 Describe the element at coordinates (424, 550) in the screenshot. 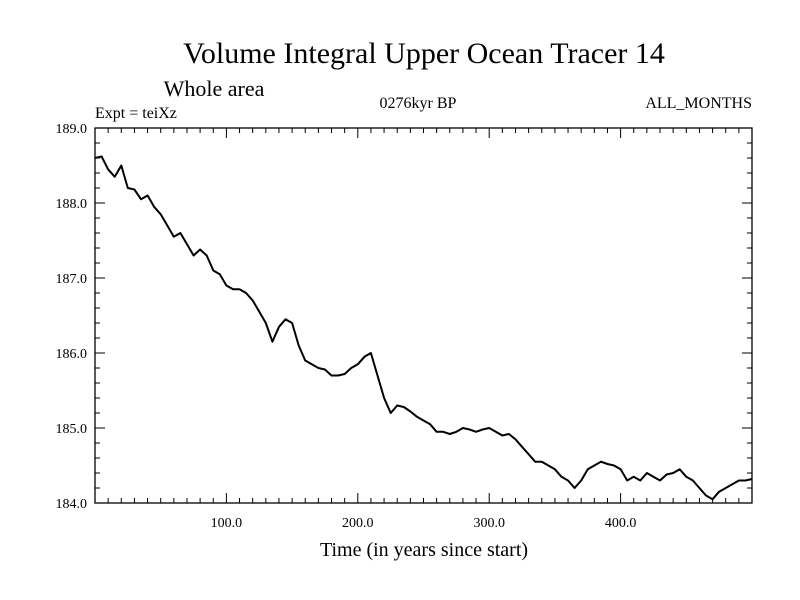

I see `x-axis-label: Time (in years since start)` at that location.